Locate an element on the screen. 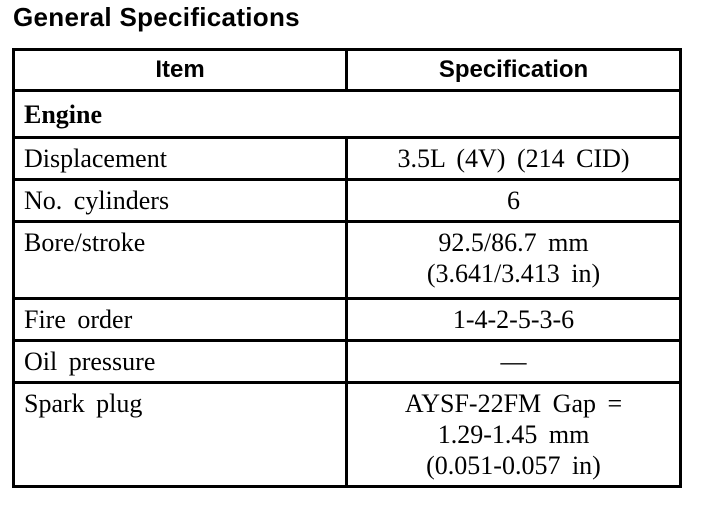  spec-cell: 3.5L (4V) (214 CID) is located at coordinates (513, 158).